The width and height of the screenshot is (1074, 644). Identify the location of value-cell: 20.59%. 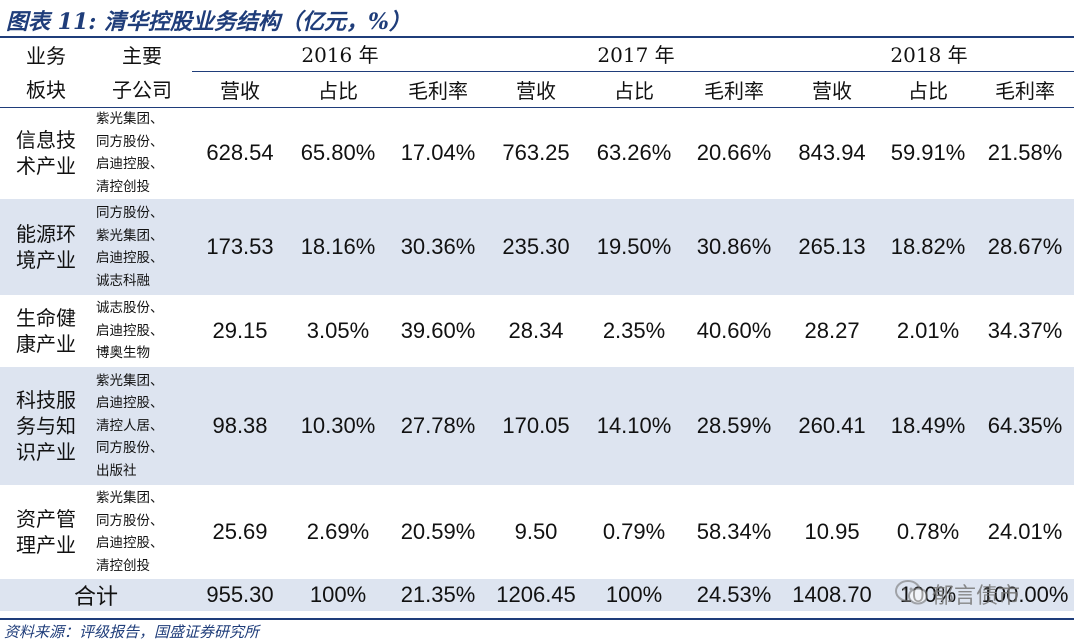
(438, 531).